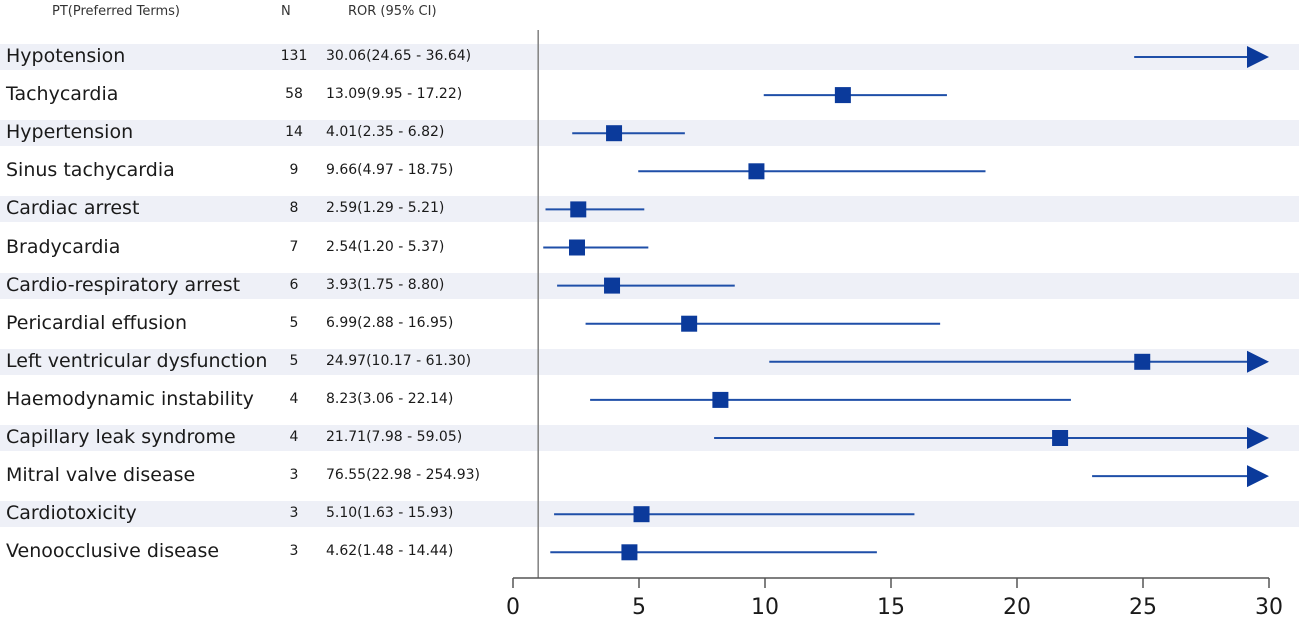 The height and width of the screenshot is (620, 1299). What do you see at coordinates (385, 246) in the screenshot?
I see `row-ror-value: 2.54(1.20 - 5.37)` at bounding box center [385, 246].